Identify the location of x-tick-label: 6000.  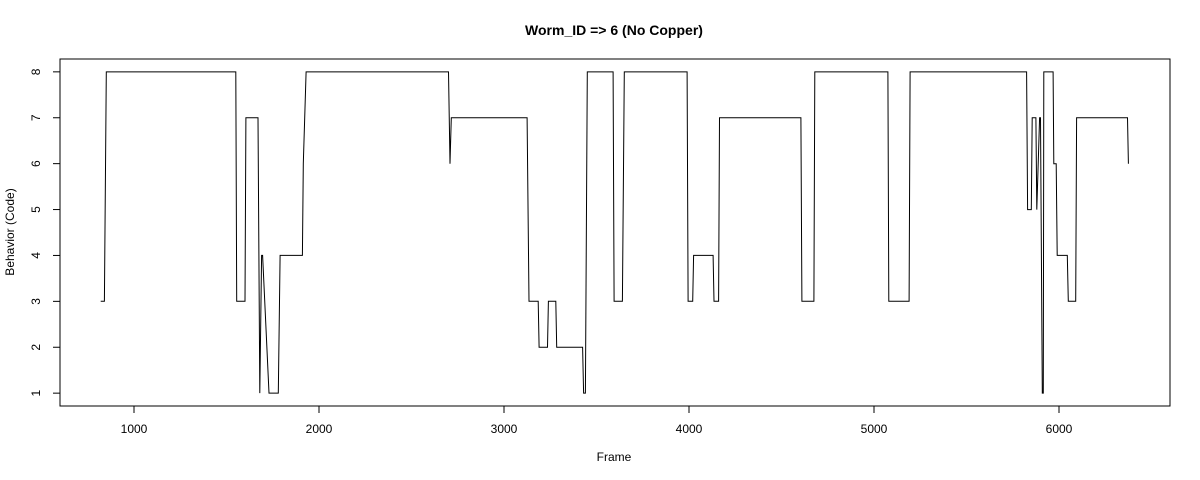
(1059, 429).